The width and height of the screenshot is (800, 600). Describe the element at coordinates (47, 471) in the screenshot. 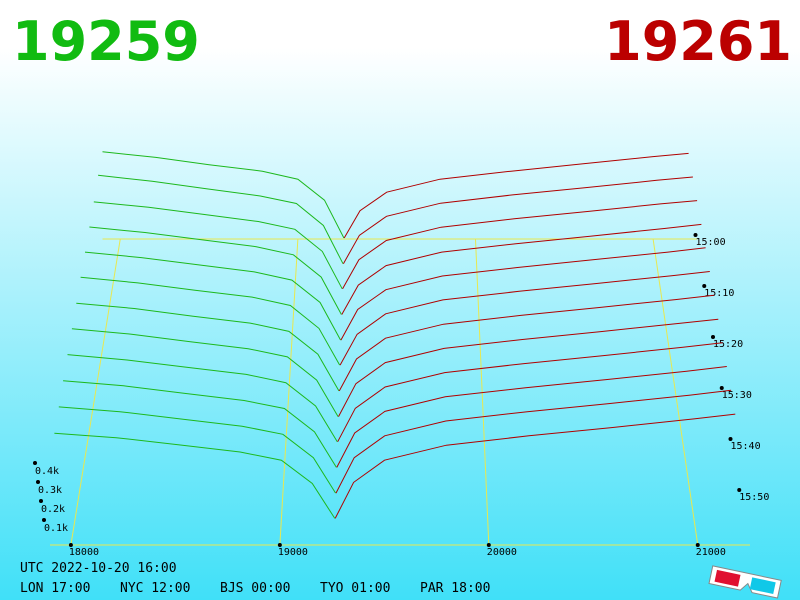

I see `z-tick-label: 0.4k` at that location.